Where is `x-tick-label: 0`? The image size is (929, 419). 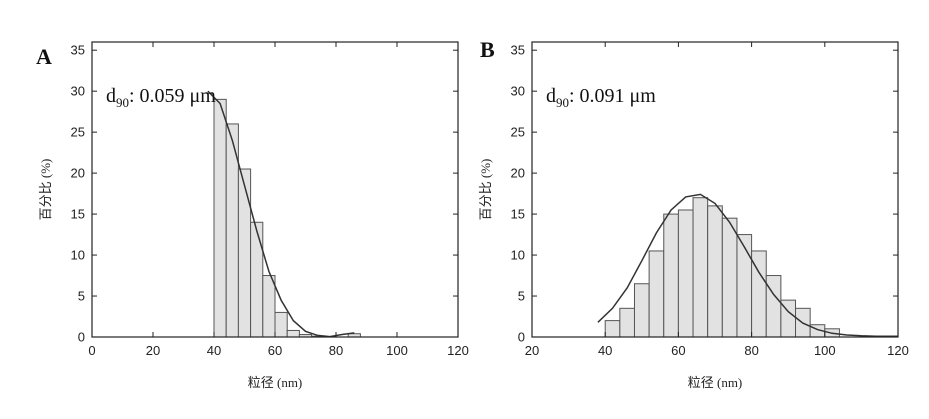
x-tick-label: 0 is located at coordinates (91, 350).